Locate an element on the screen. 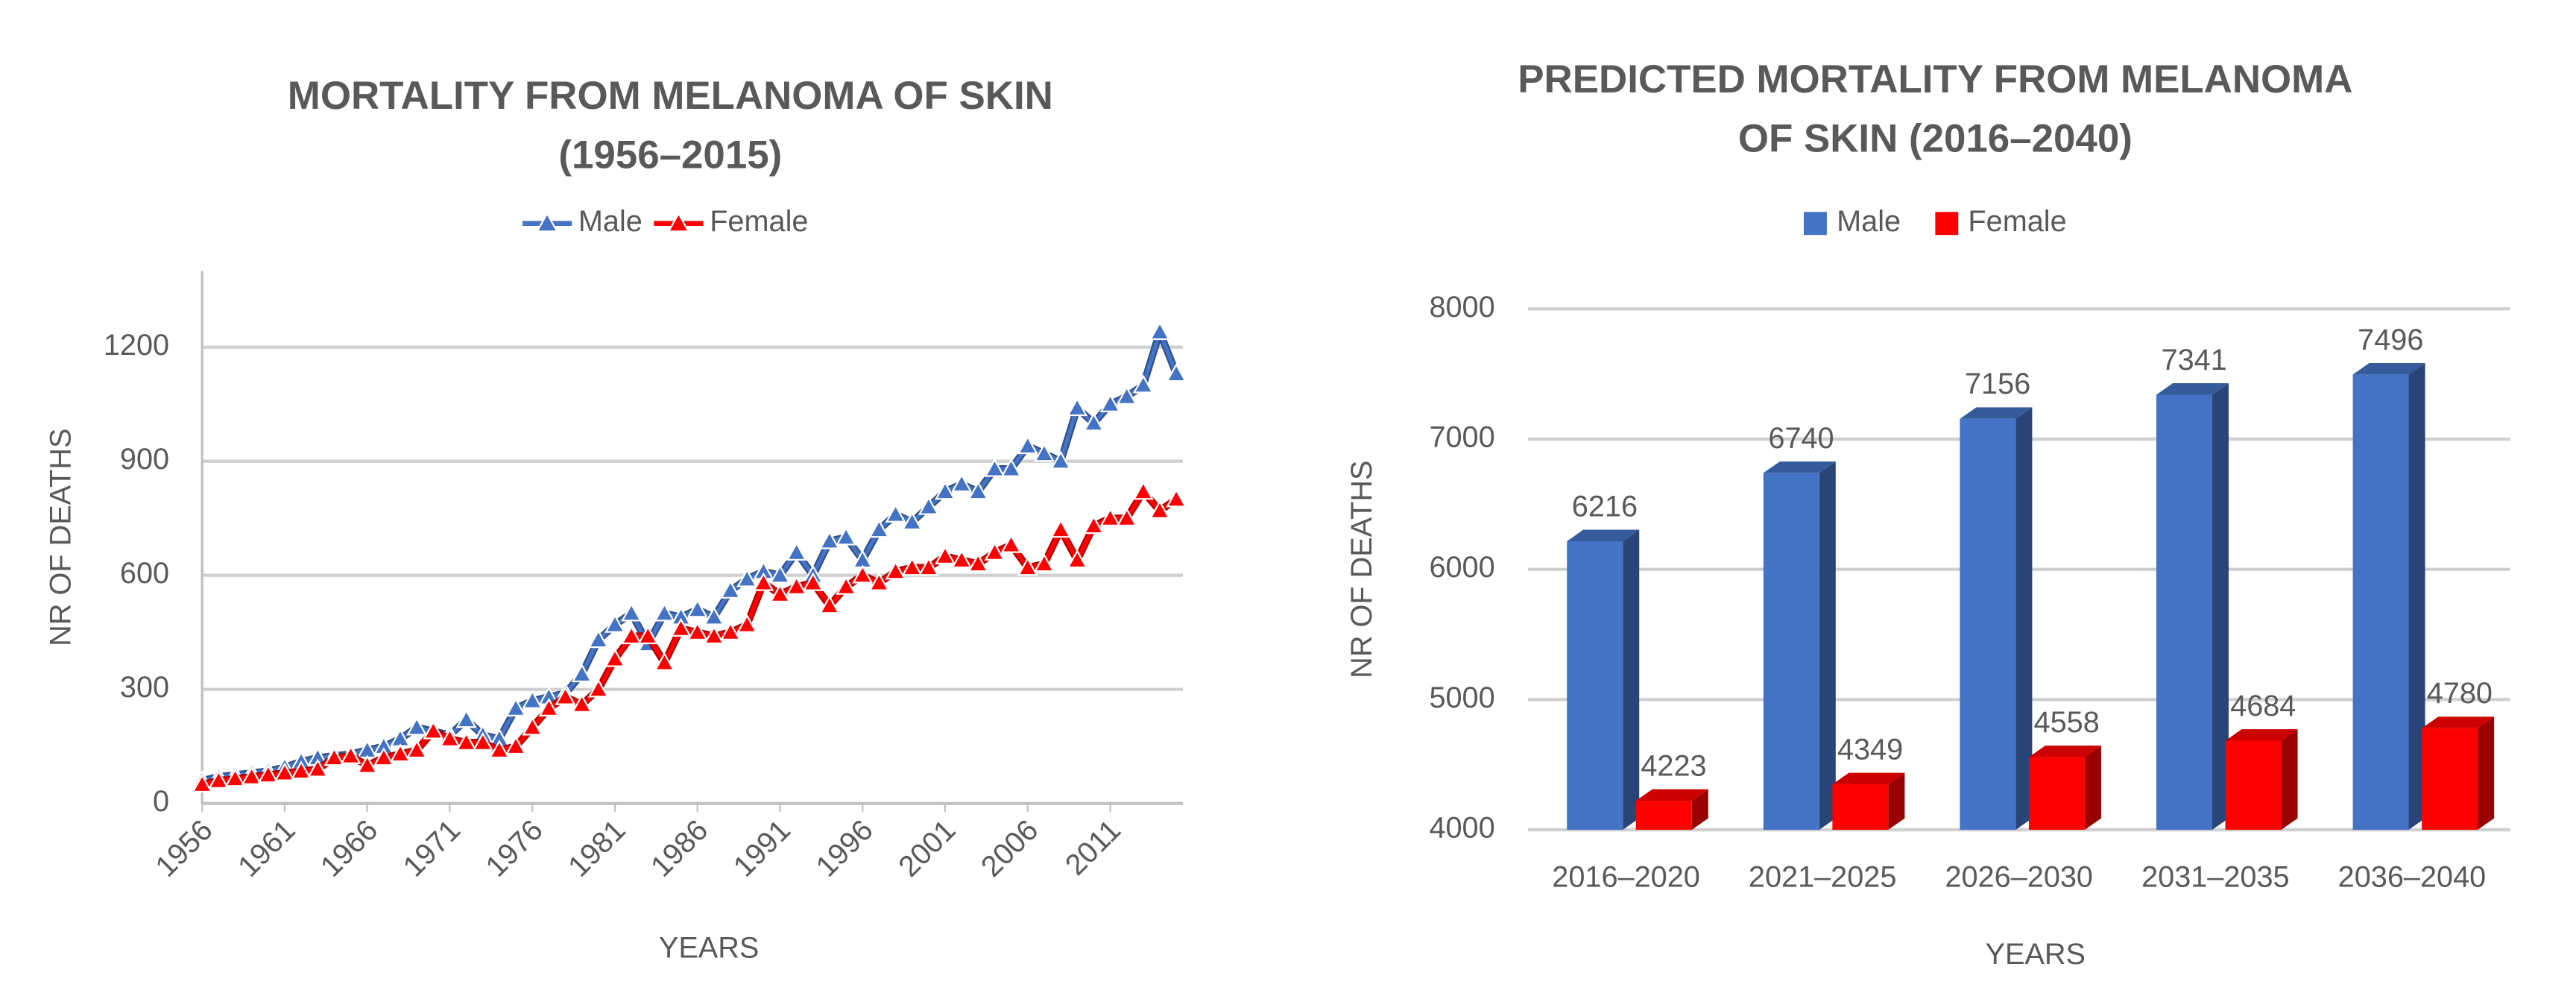  x-tick-label: 1976 is located at coordinates (514, 848).